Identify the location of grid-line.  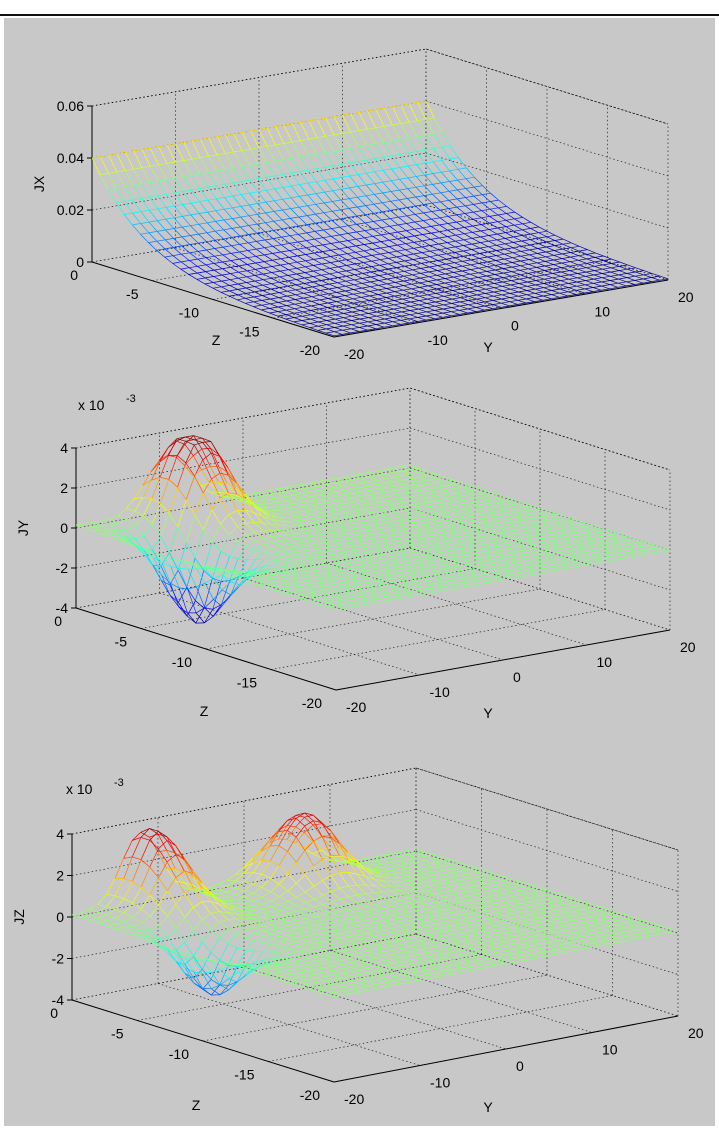
(243, 578).